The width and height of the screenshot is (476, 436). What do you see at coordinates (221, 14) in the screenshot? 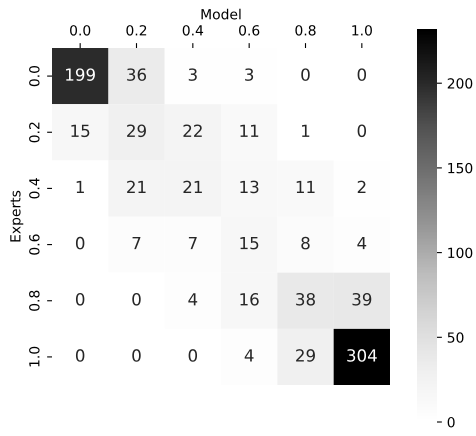
I see `x-axis-title: Model` at bounding box center [221, 14].